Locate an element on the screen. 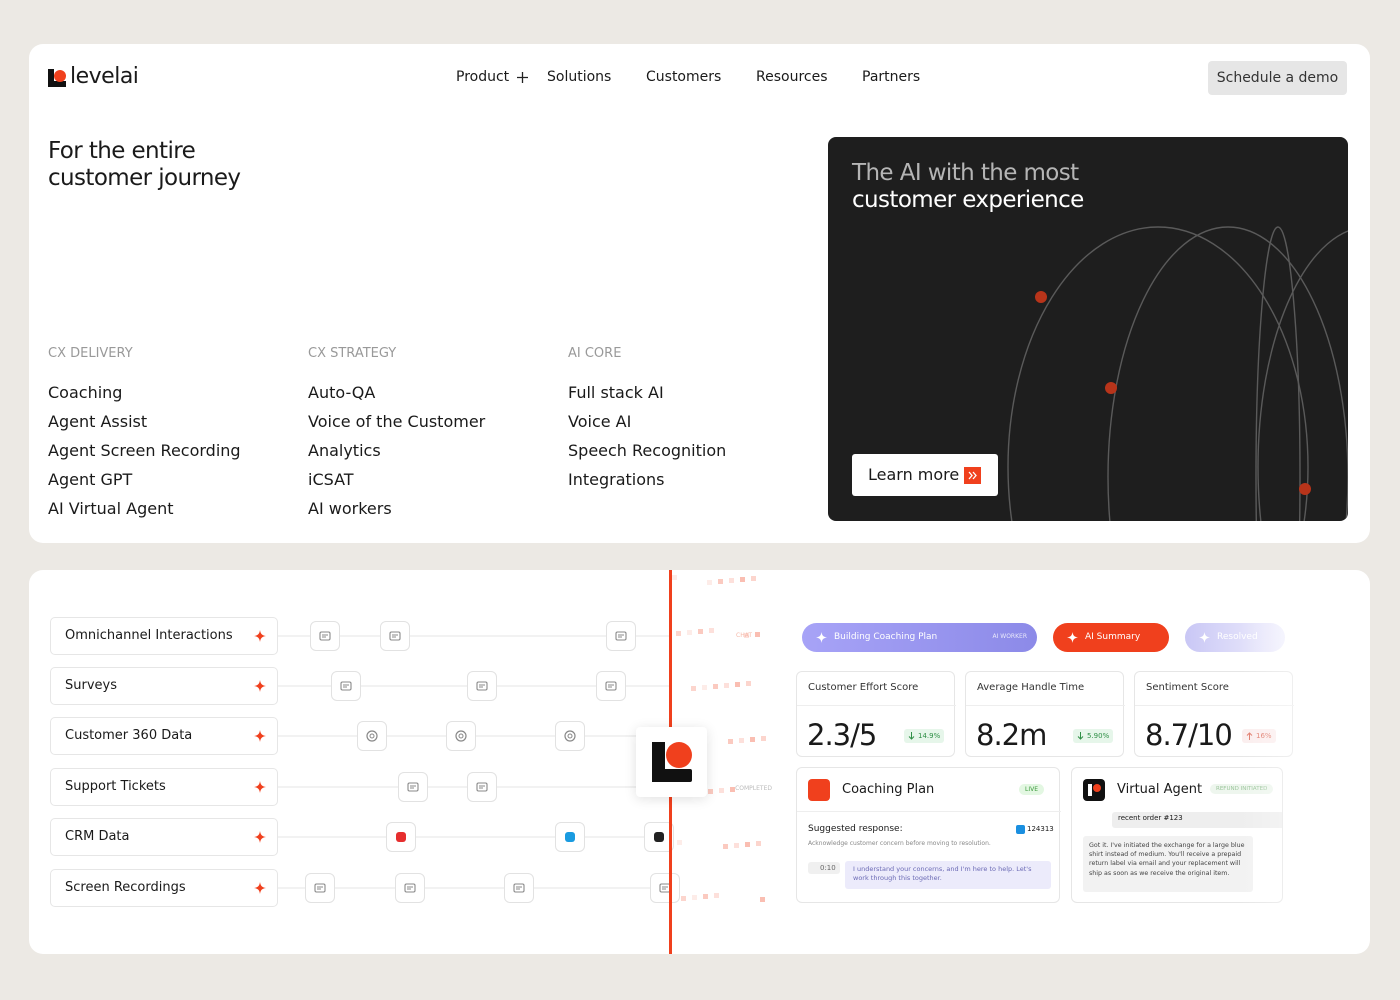  nav-link: Resources is located at coordinates (792, 77).